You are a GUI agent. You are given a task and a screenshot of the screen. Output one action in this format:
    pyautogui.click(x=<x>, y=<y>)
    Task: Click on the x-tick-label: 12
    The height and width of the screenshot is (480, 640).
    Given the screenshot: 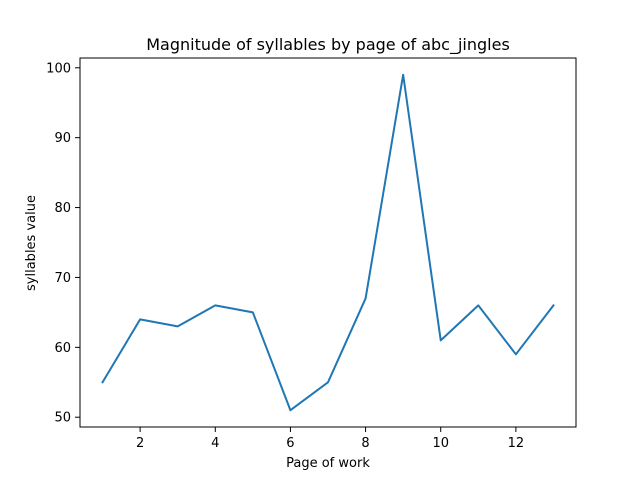 What is the action you would take?
    pyautogui.click(x=516, y=443)
    